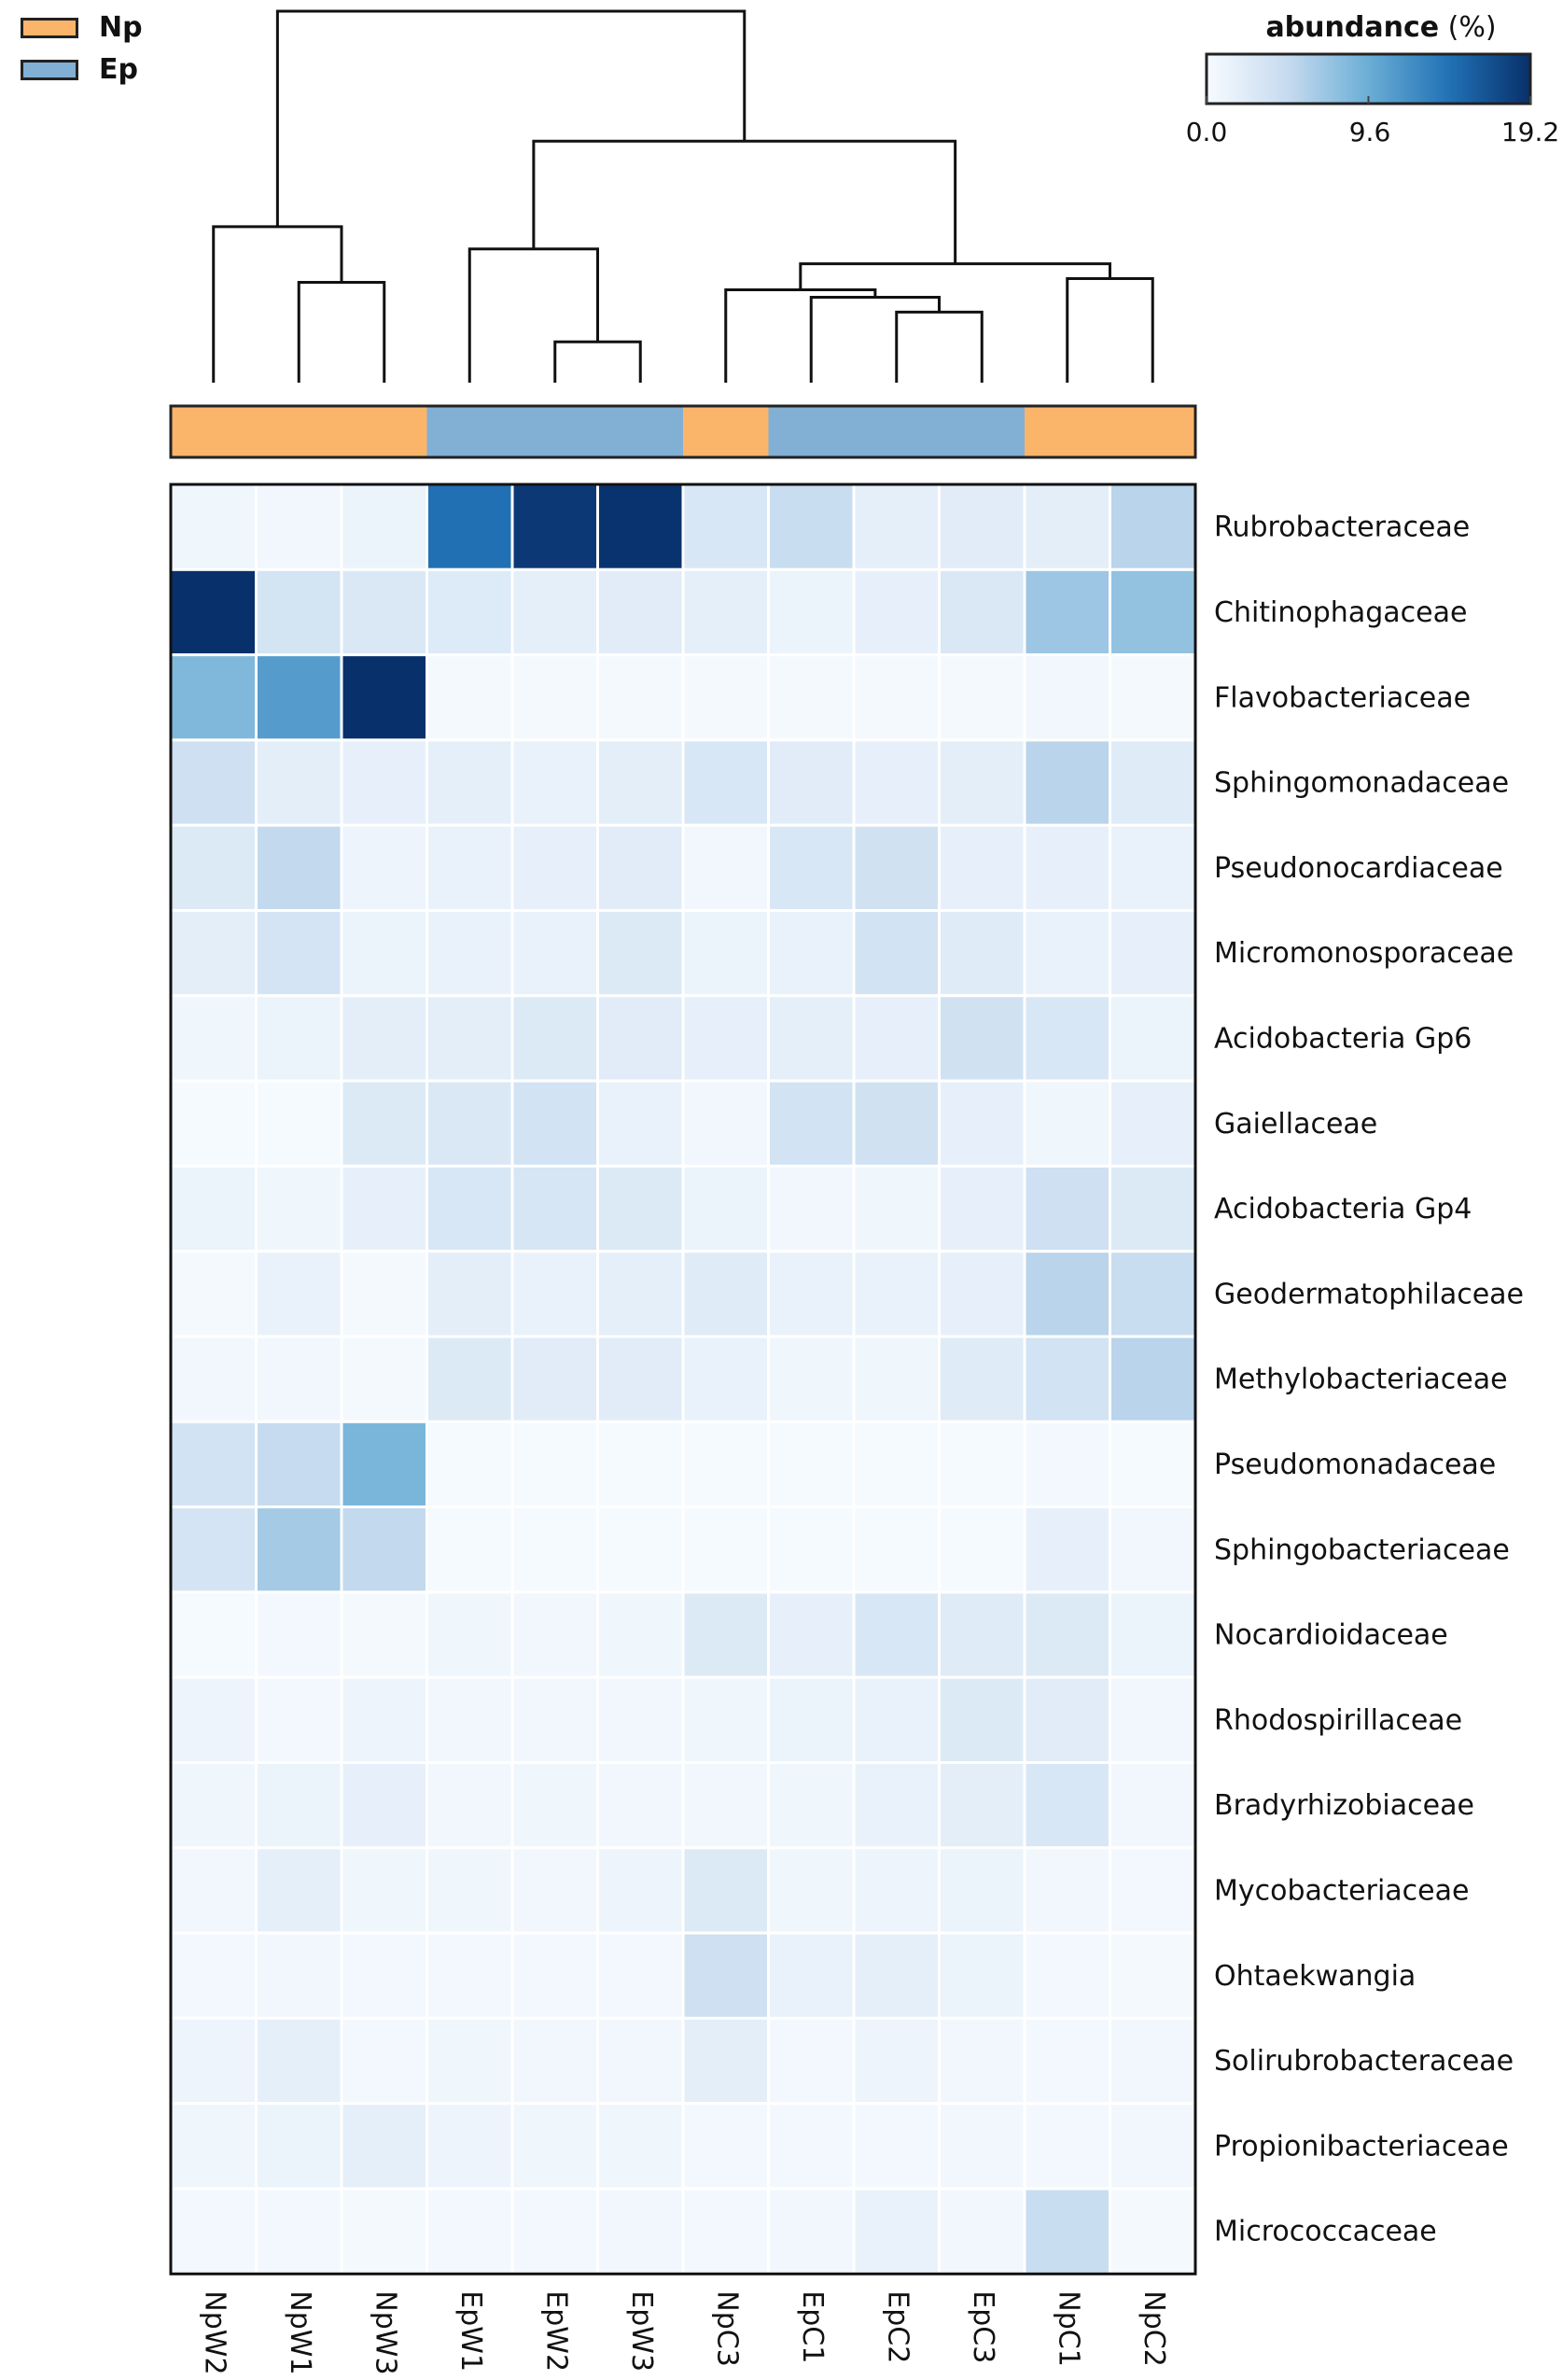  What do you see at coordinates (1352, 27) in the screenshot?
I see `colorbar-title-text: abundance` at bounding box center [1352, 27].